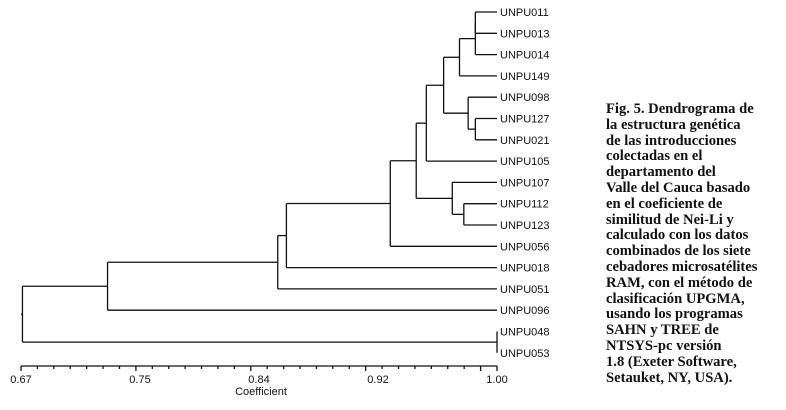 Image resolution: width=786 pixels, height=410 pixels. Describe the element at coordinates (139, 380) in the screenshot. I see `x-tick-label: 0.75` at that location.